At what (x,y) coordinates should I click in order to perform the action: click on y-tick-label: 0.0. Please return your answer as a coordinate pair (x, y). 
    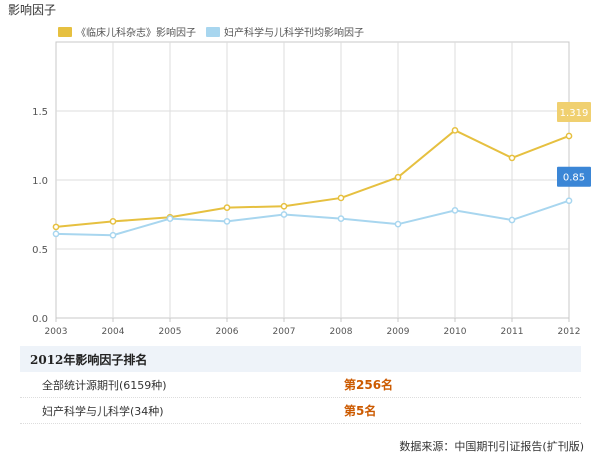
    Looking at the image, I should click on (40, 319).